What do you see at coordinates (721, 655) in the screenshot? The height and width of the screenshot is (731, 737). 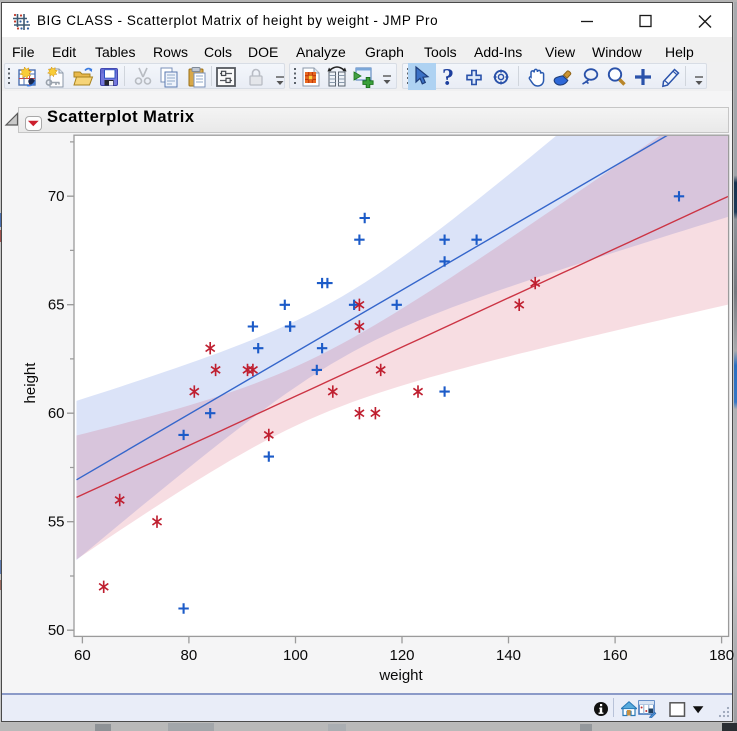 I see `svg-text: 180` at bounding box center [721, 655].